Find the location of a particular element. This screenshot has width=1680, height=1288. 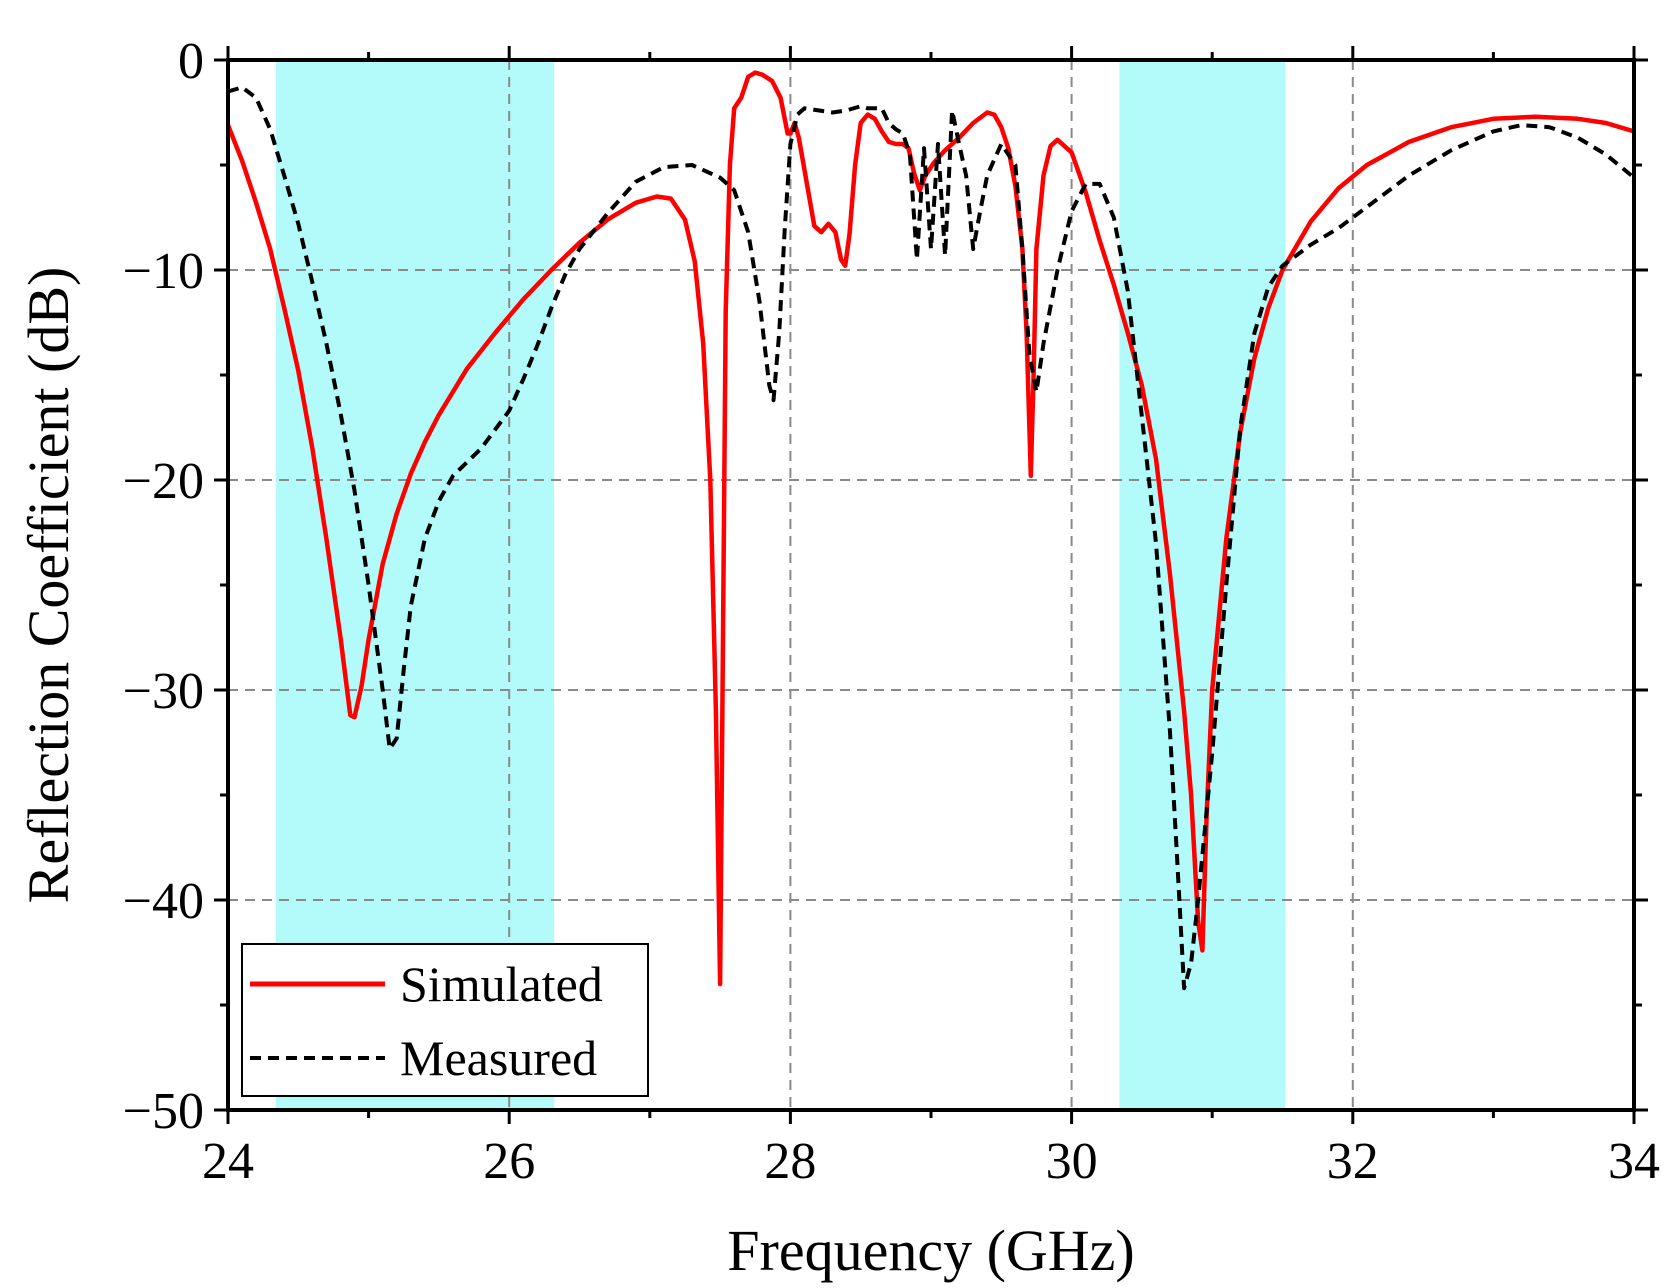

legend: Simulated Measured is located at coordinates (445, 1020).